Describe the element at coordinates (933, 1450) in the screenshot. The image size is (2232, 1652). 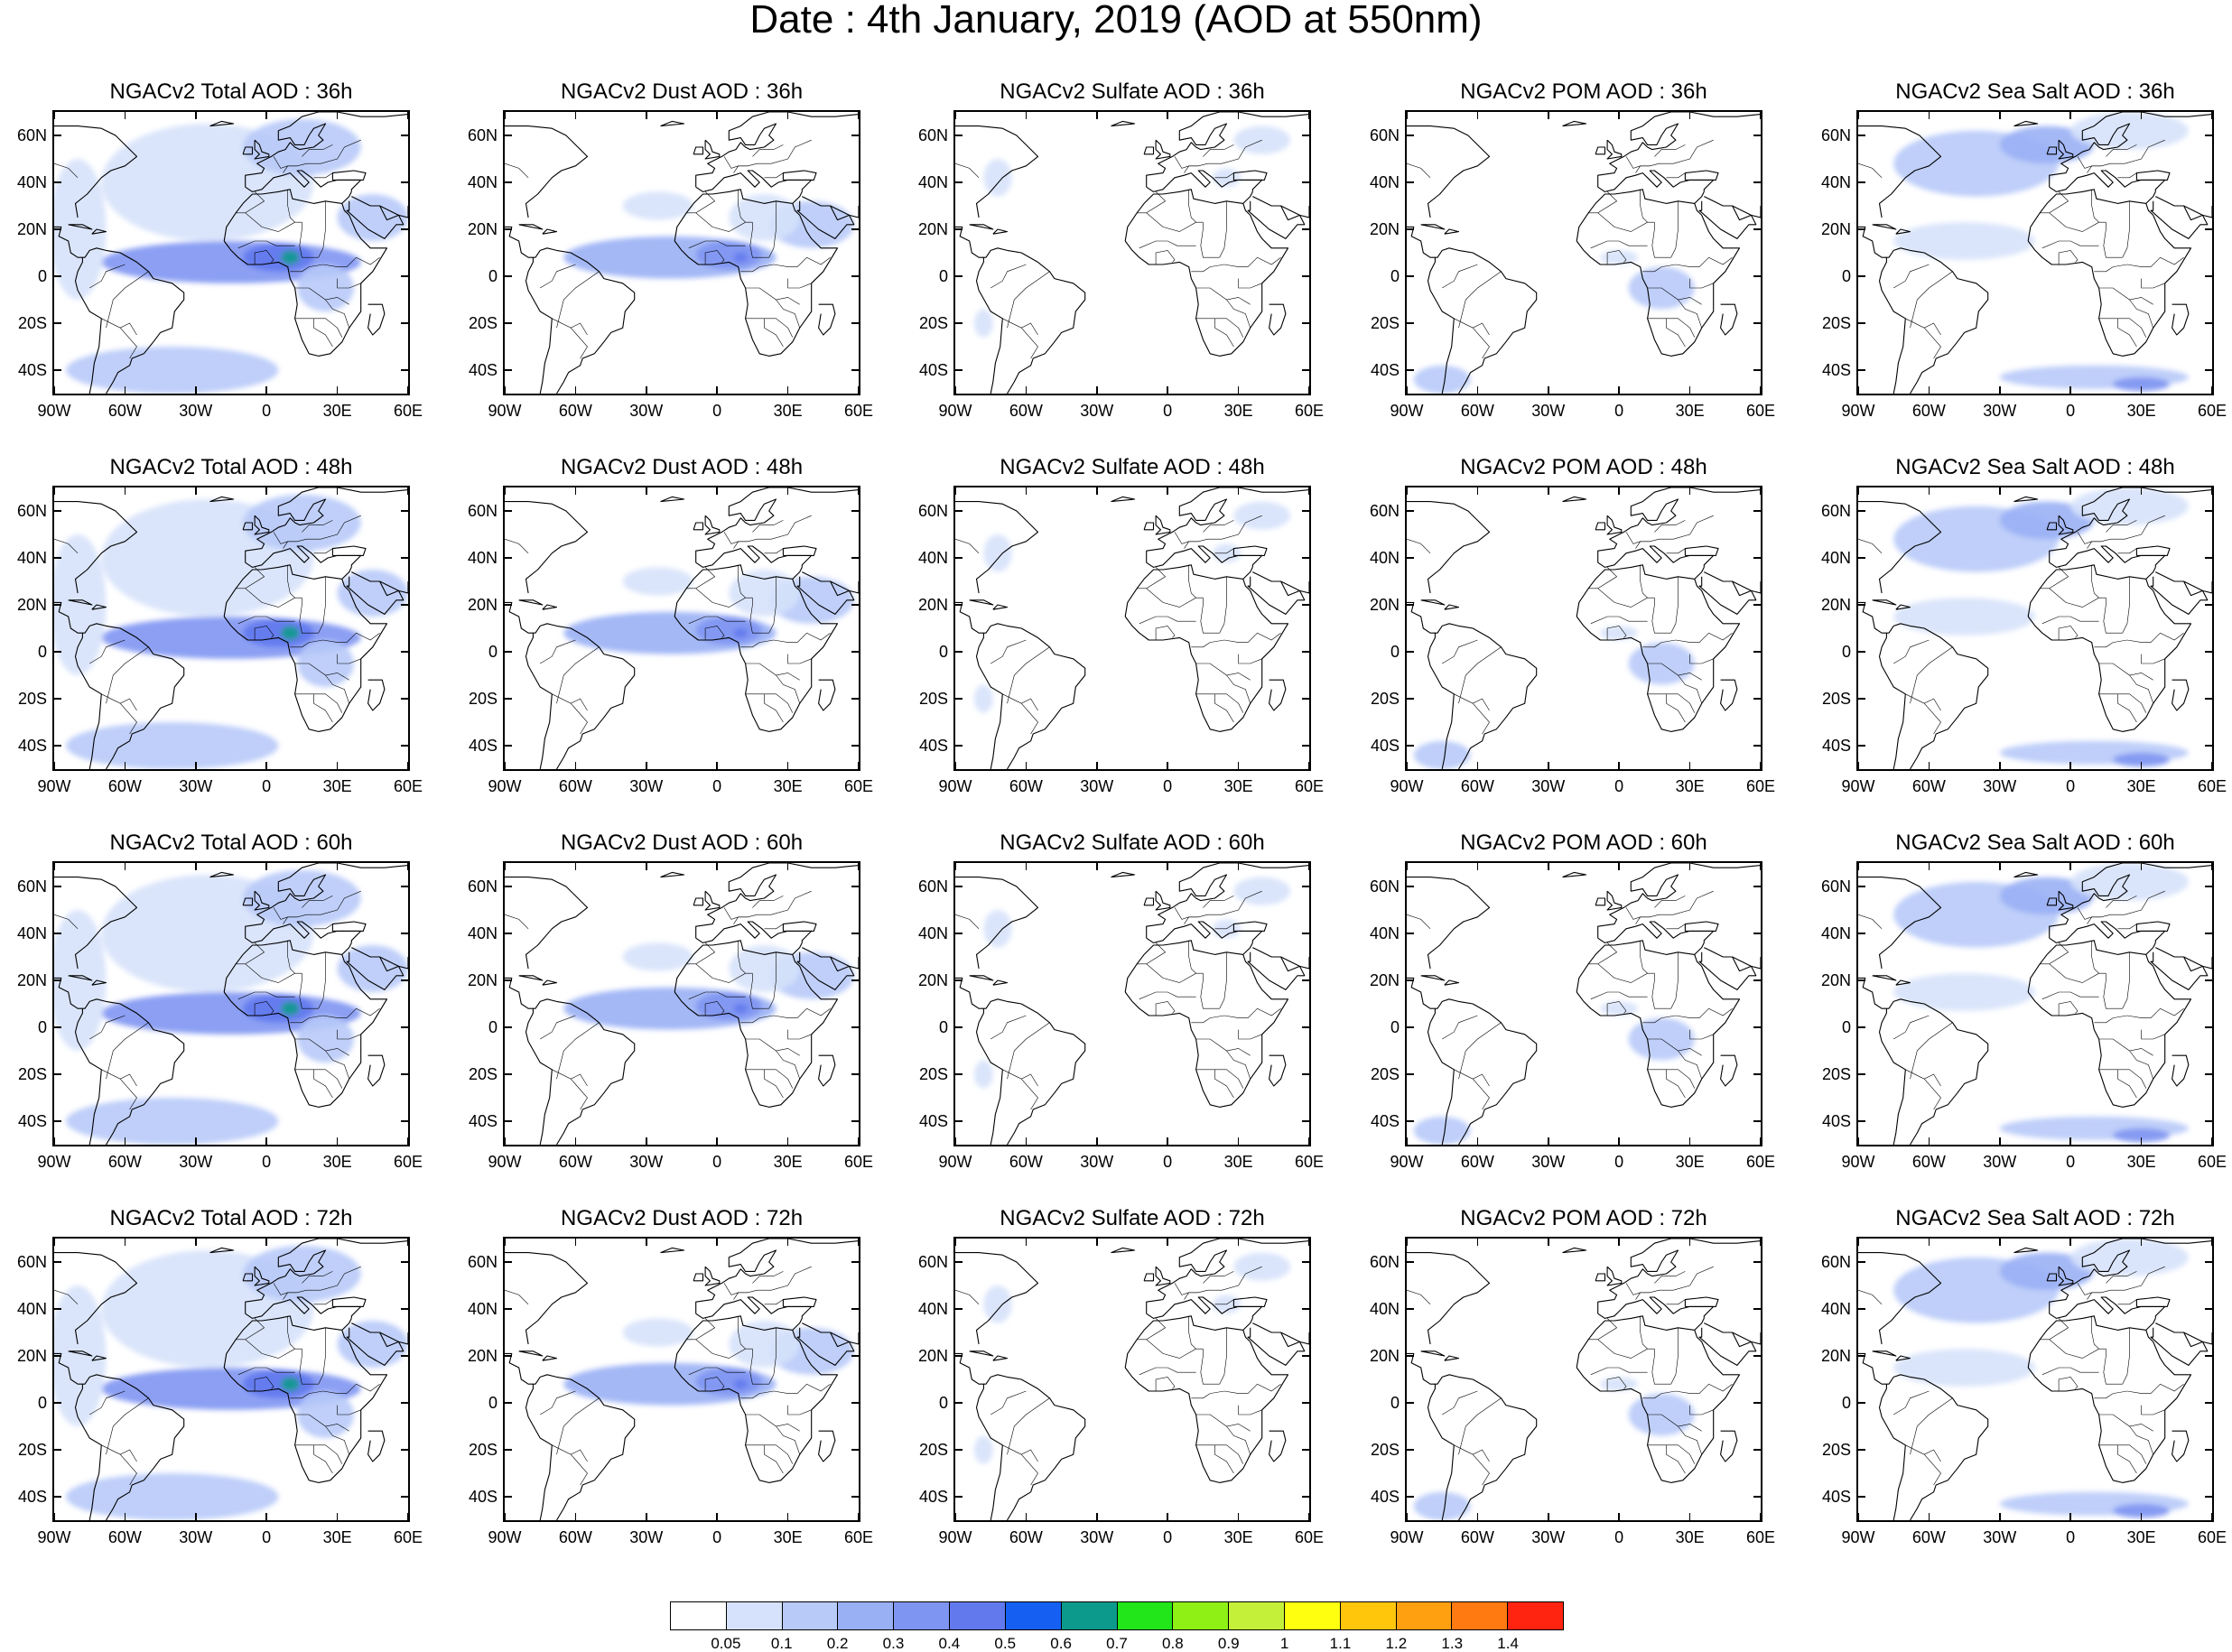
I see `lat-label: 20S` at that location.